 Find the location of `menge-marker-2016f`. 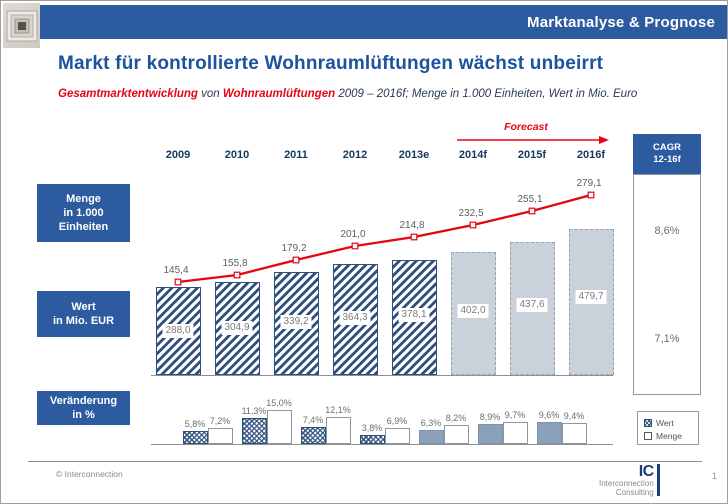

menge-marker-2016f is located at coordinates (591, 195).